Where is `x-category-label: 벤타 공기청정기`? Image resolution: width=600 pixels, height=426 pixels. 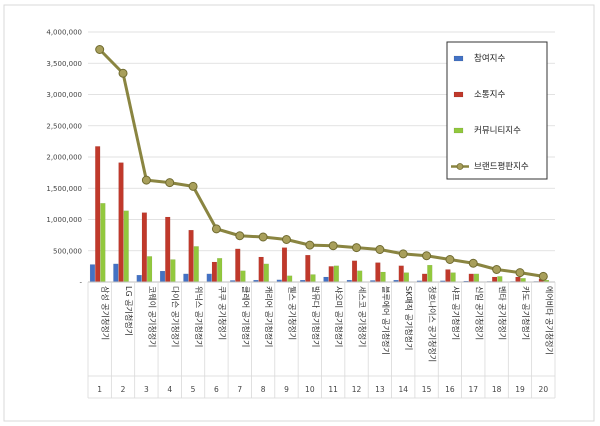 x-category-label: 벤타 공기청정기 is located at coordinates (503, 313).